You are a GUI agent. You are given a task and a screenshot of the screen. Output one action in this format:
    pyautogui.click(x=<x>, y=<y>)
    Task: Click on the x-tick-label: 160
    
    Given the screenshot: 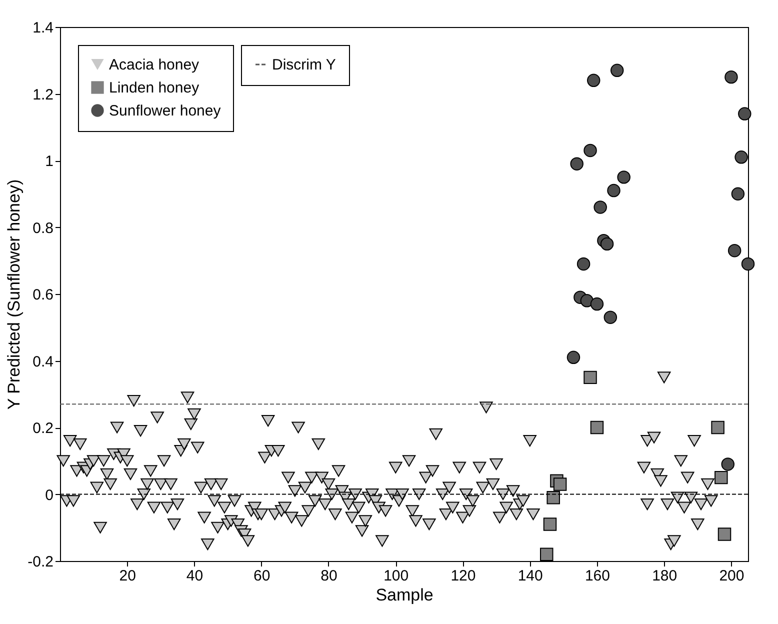 What is the action you would take?
    pyautogui.click(x=597, y=576)
    